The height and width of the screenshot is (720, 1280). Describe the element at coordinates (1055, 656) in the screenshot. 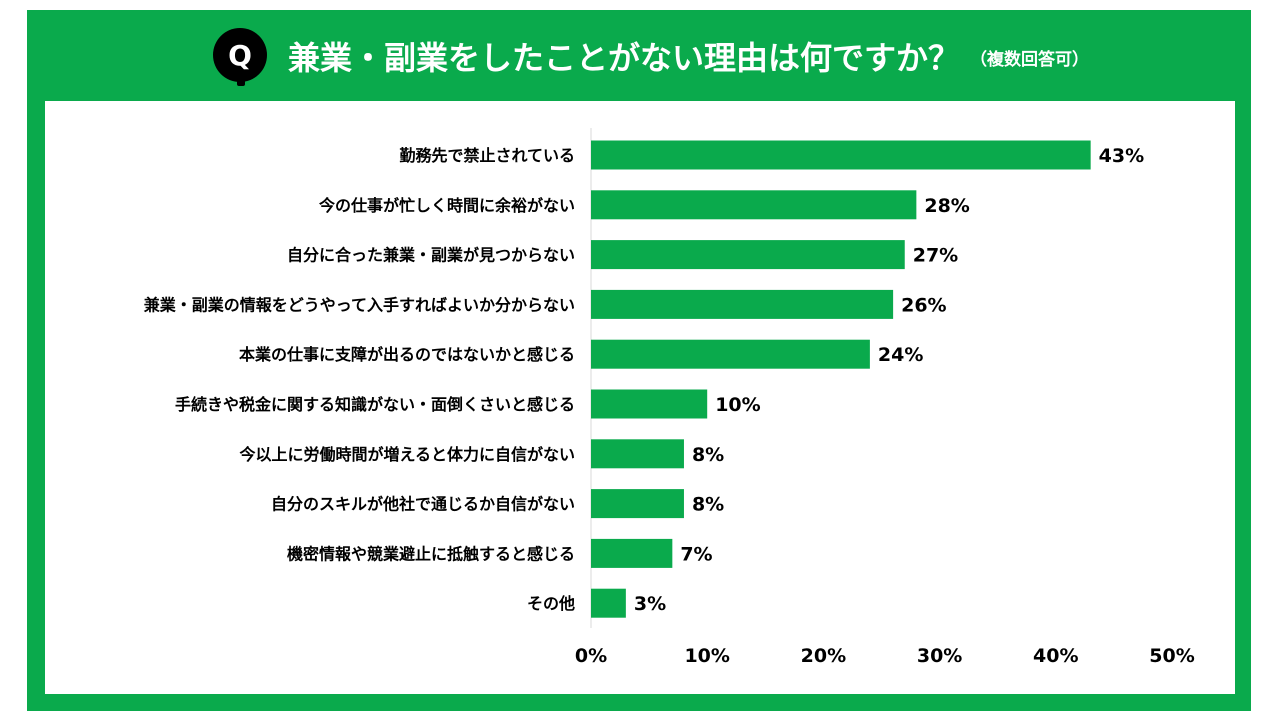

I see `x-tick-label: 40%` at that location.